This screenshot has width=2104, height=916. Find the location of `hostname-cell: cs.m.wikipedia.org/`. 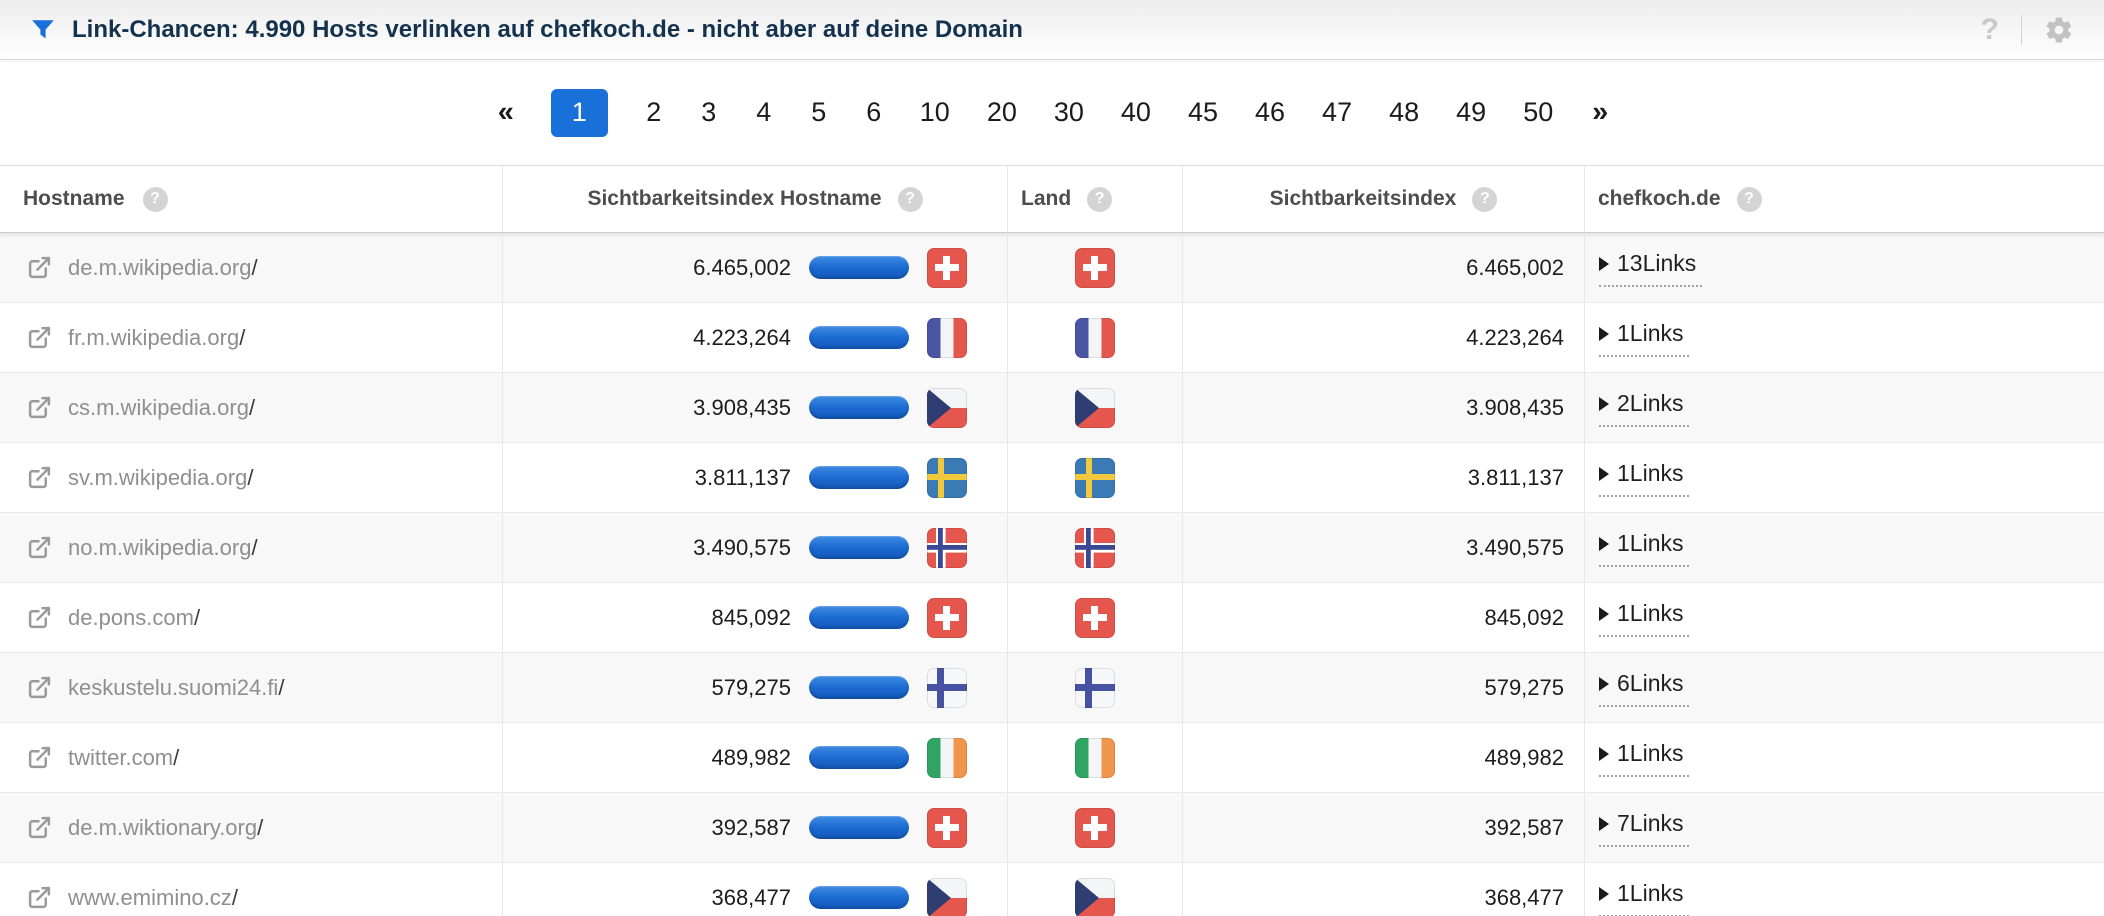

hostname-cell: cs.m.wikipedia.org/ is located at coordinates (251, 407).